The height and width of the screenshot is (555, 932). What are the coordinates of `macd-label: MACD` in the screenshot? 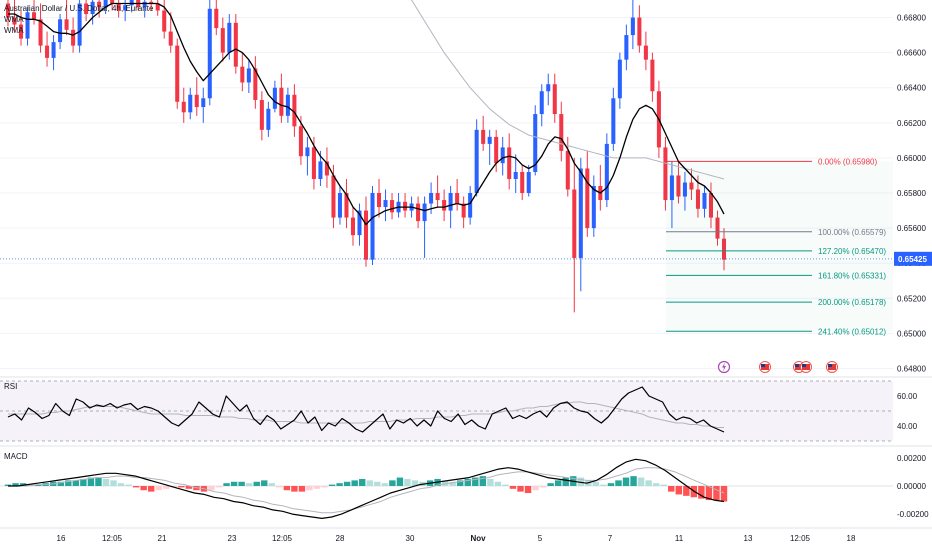 It's located at (16, 456).